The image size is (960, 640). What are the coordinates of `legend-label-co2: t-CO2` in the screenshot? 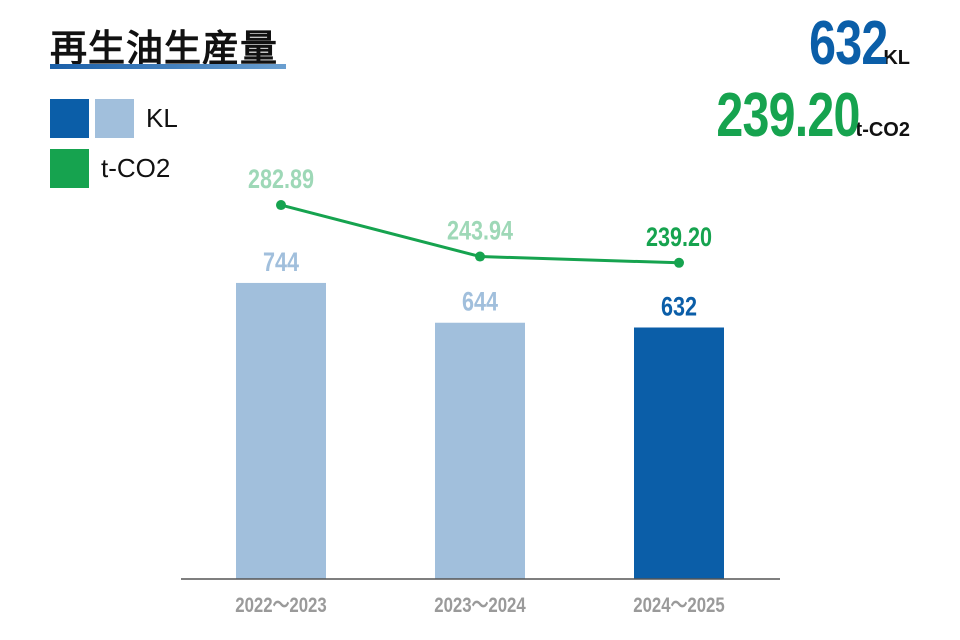 It's located at (136, 168).